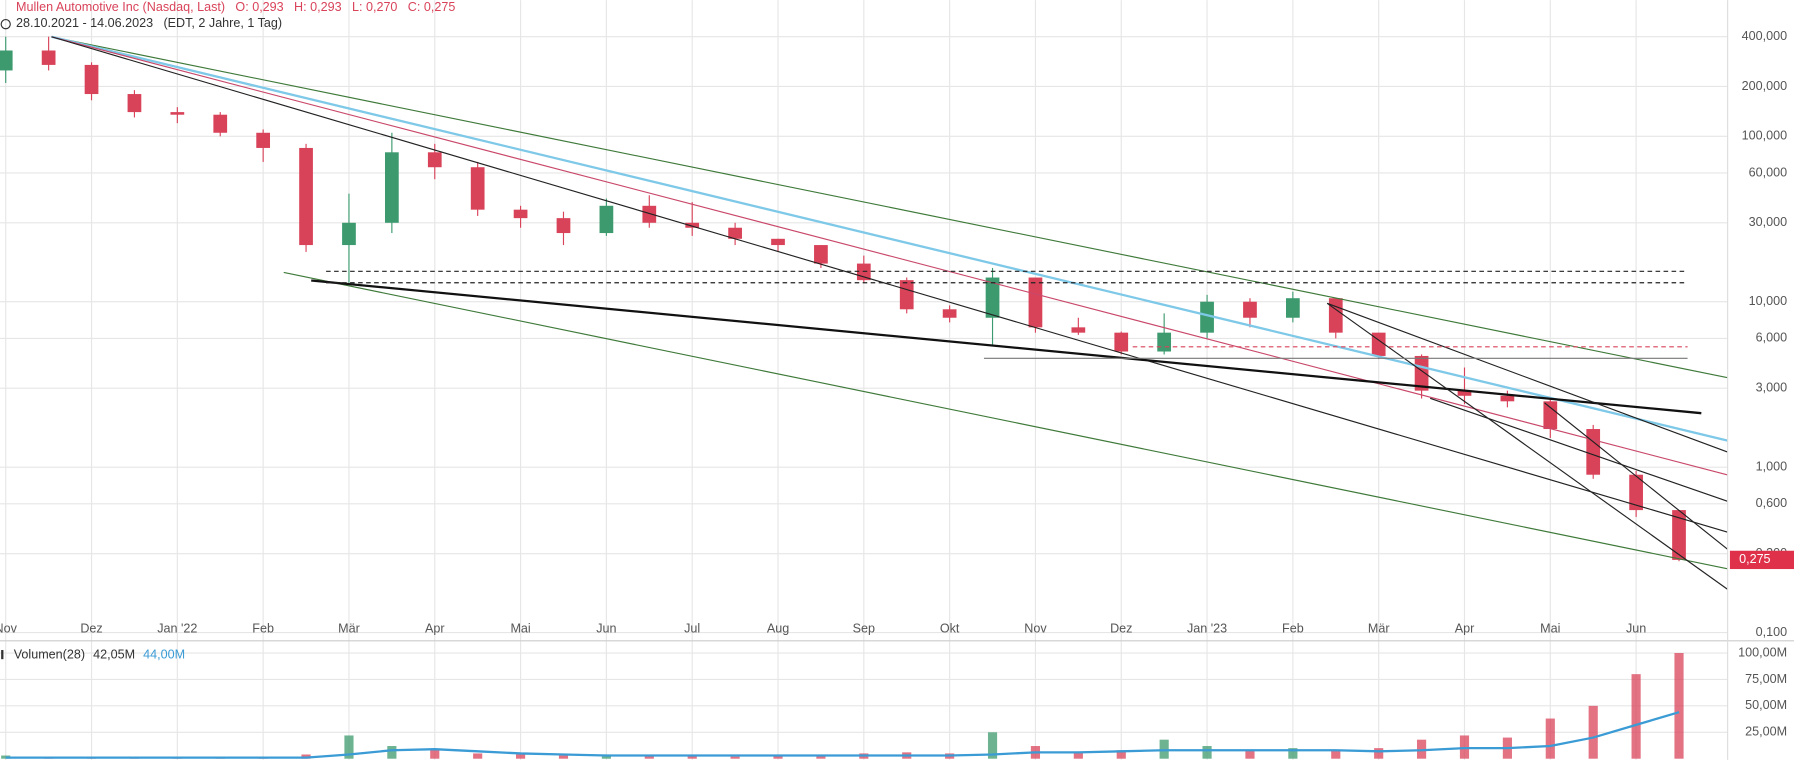 Image resolution: width=1794 pixels, height=760 pixels. What do you see at coordinates (1762, 652) in the screenshot?
I see `y-tick-label: 100,00M` at bounding box center [1762, 652].